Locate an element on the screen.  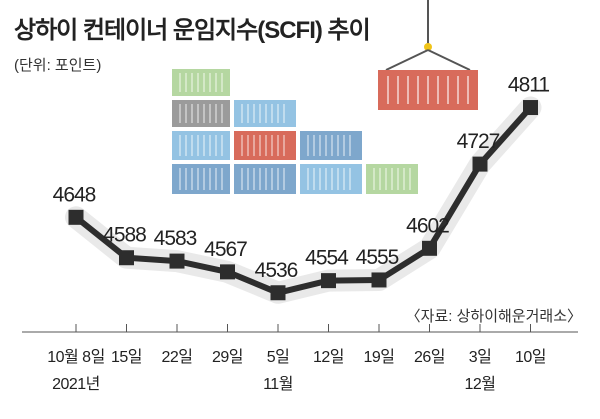
container-gray is located at coordinates (201, 113).